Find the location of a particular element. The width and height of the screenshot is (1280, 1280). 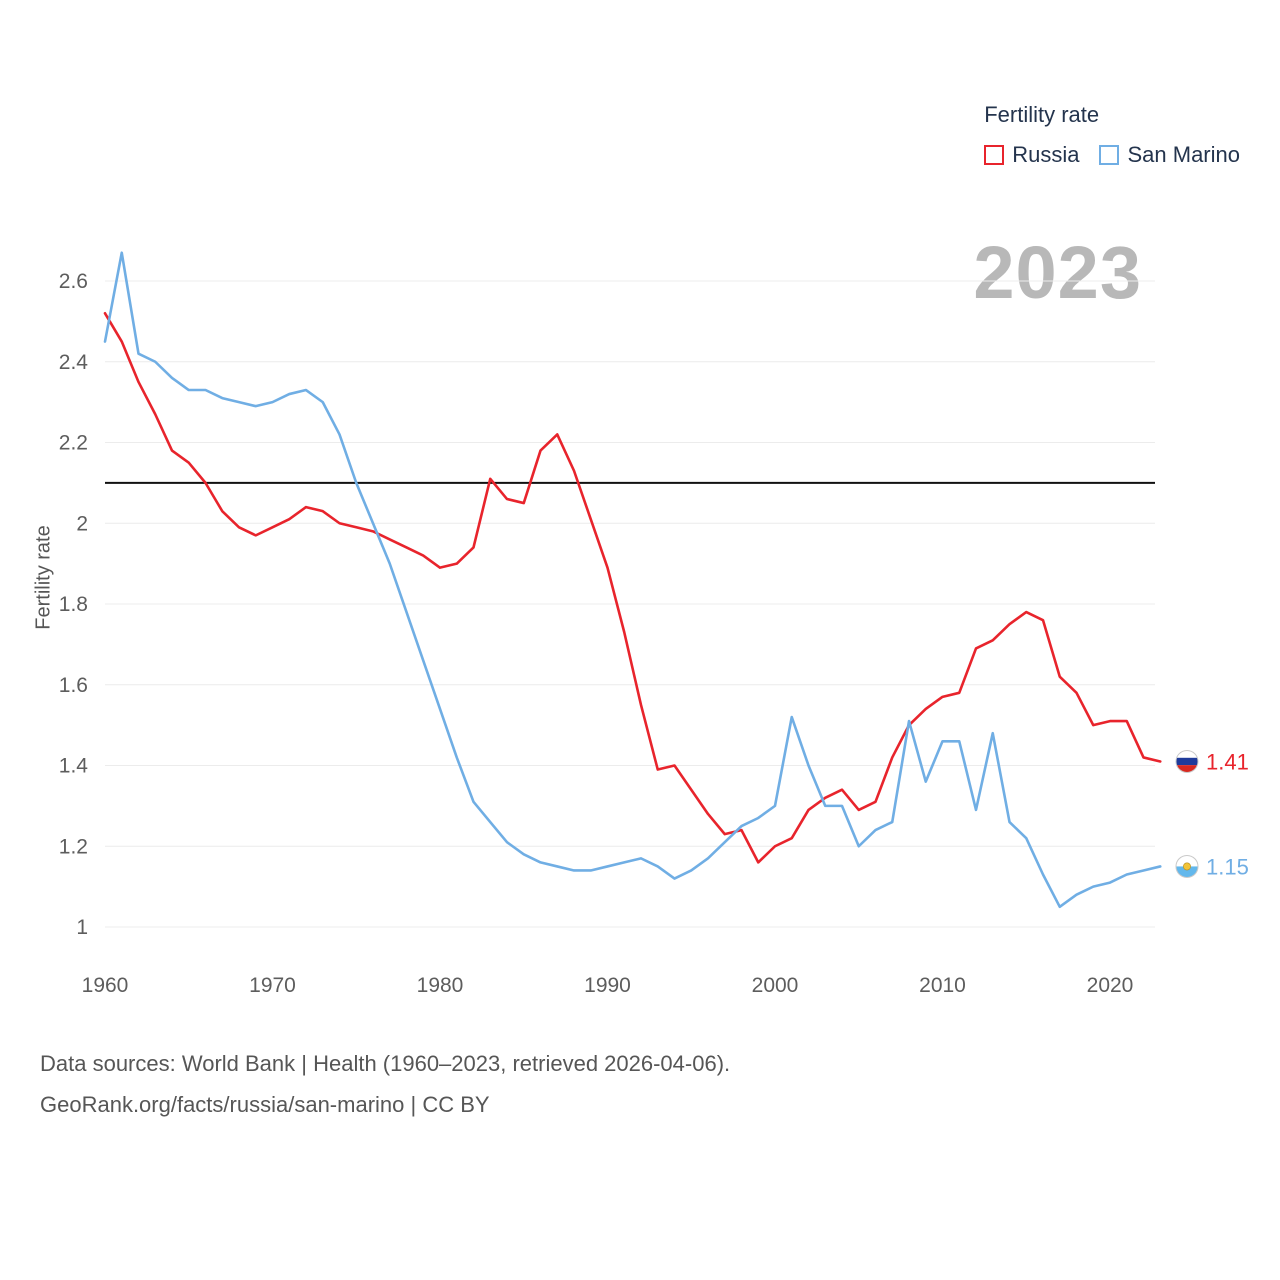

svg-text: 2000 is located at coordinates (775, 985).